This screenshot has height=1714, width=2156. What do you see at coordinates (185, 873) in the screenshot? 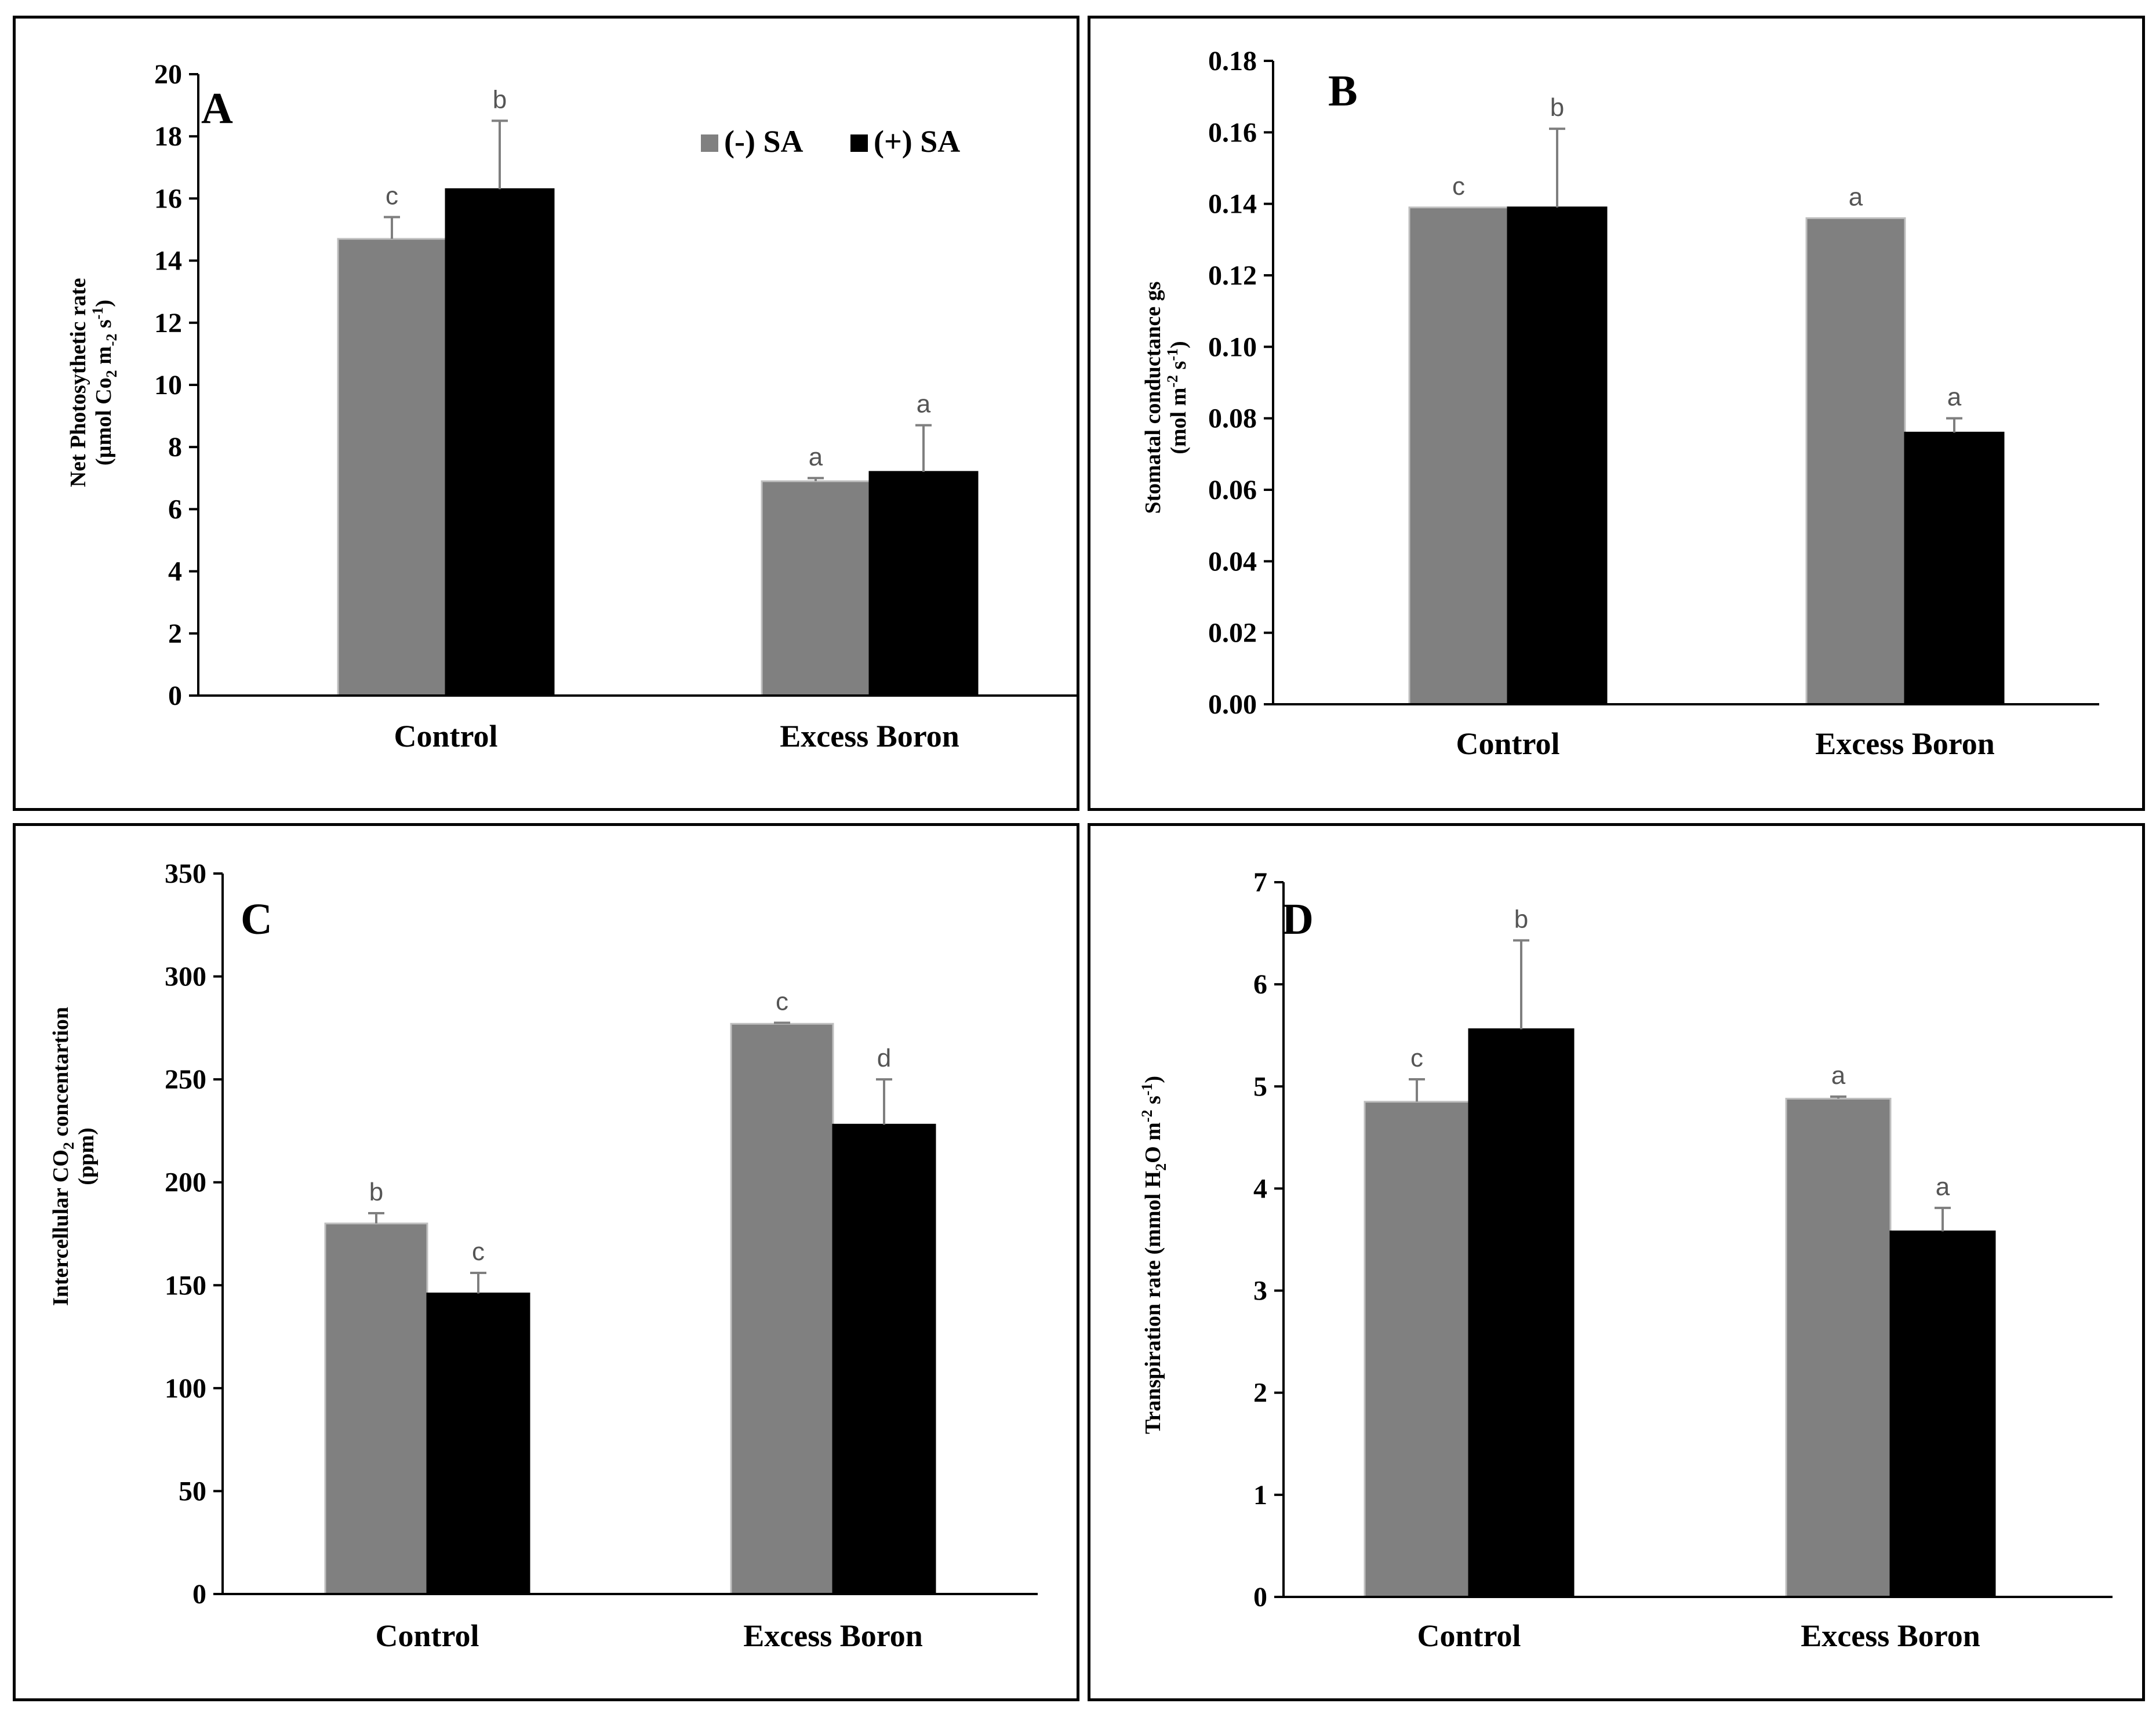
I see `y-tick-label: 350` at bounding box center [185, 873].